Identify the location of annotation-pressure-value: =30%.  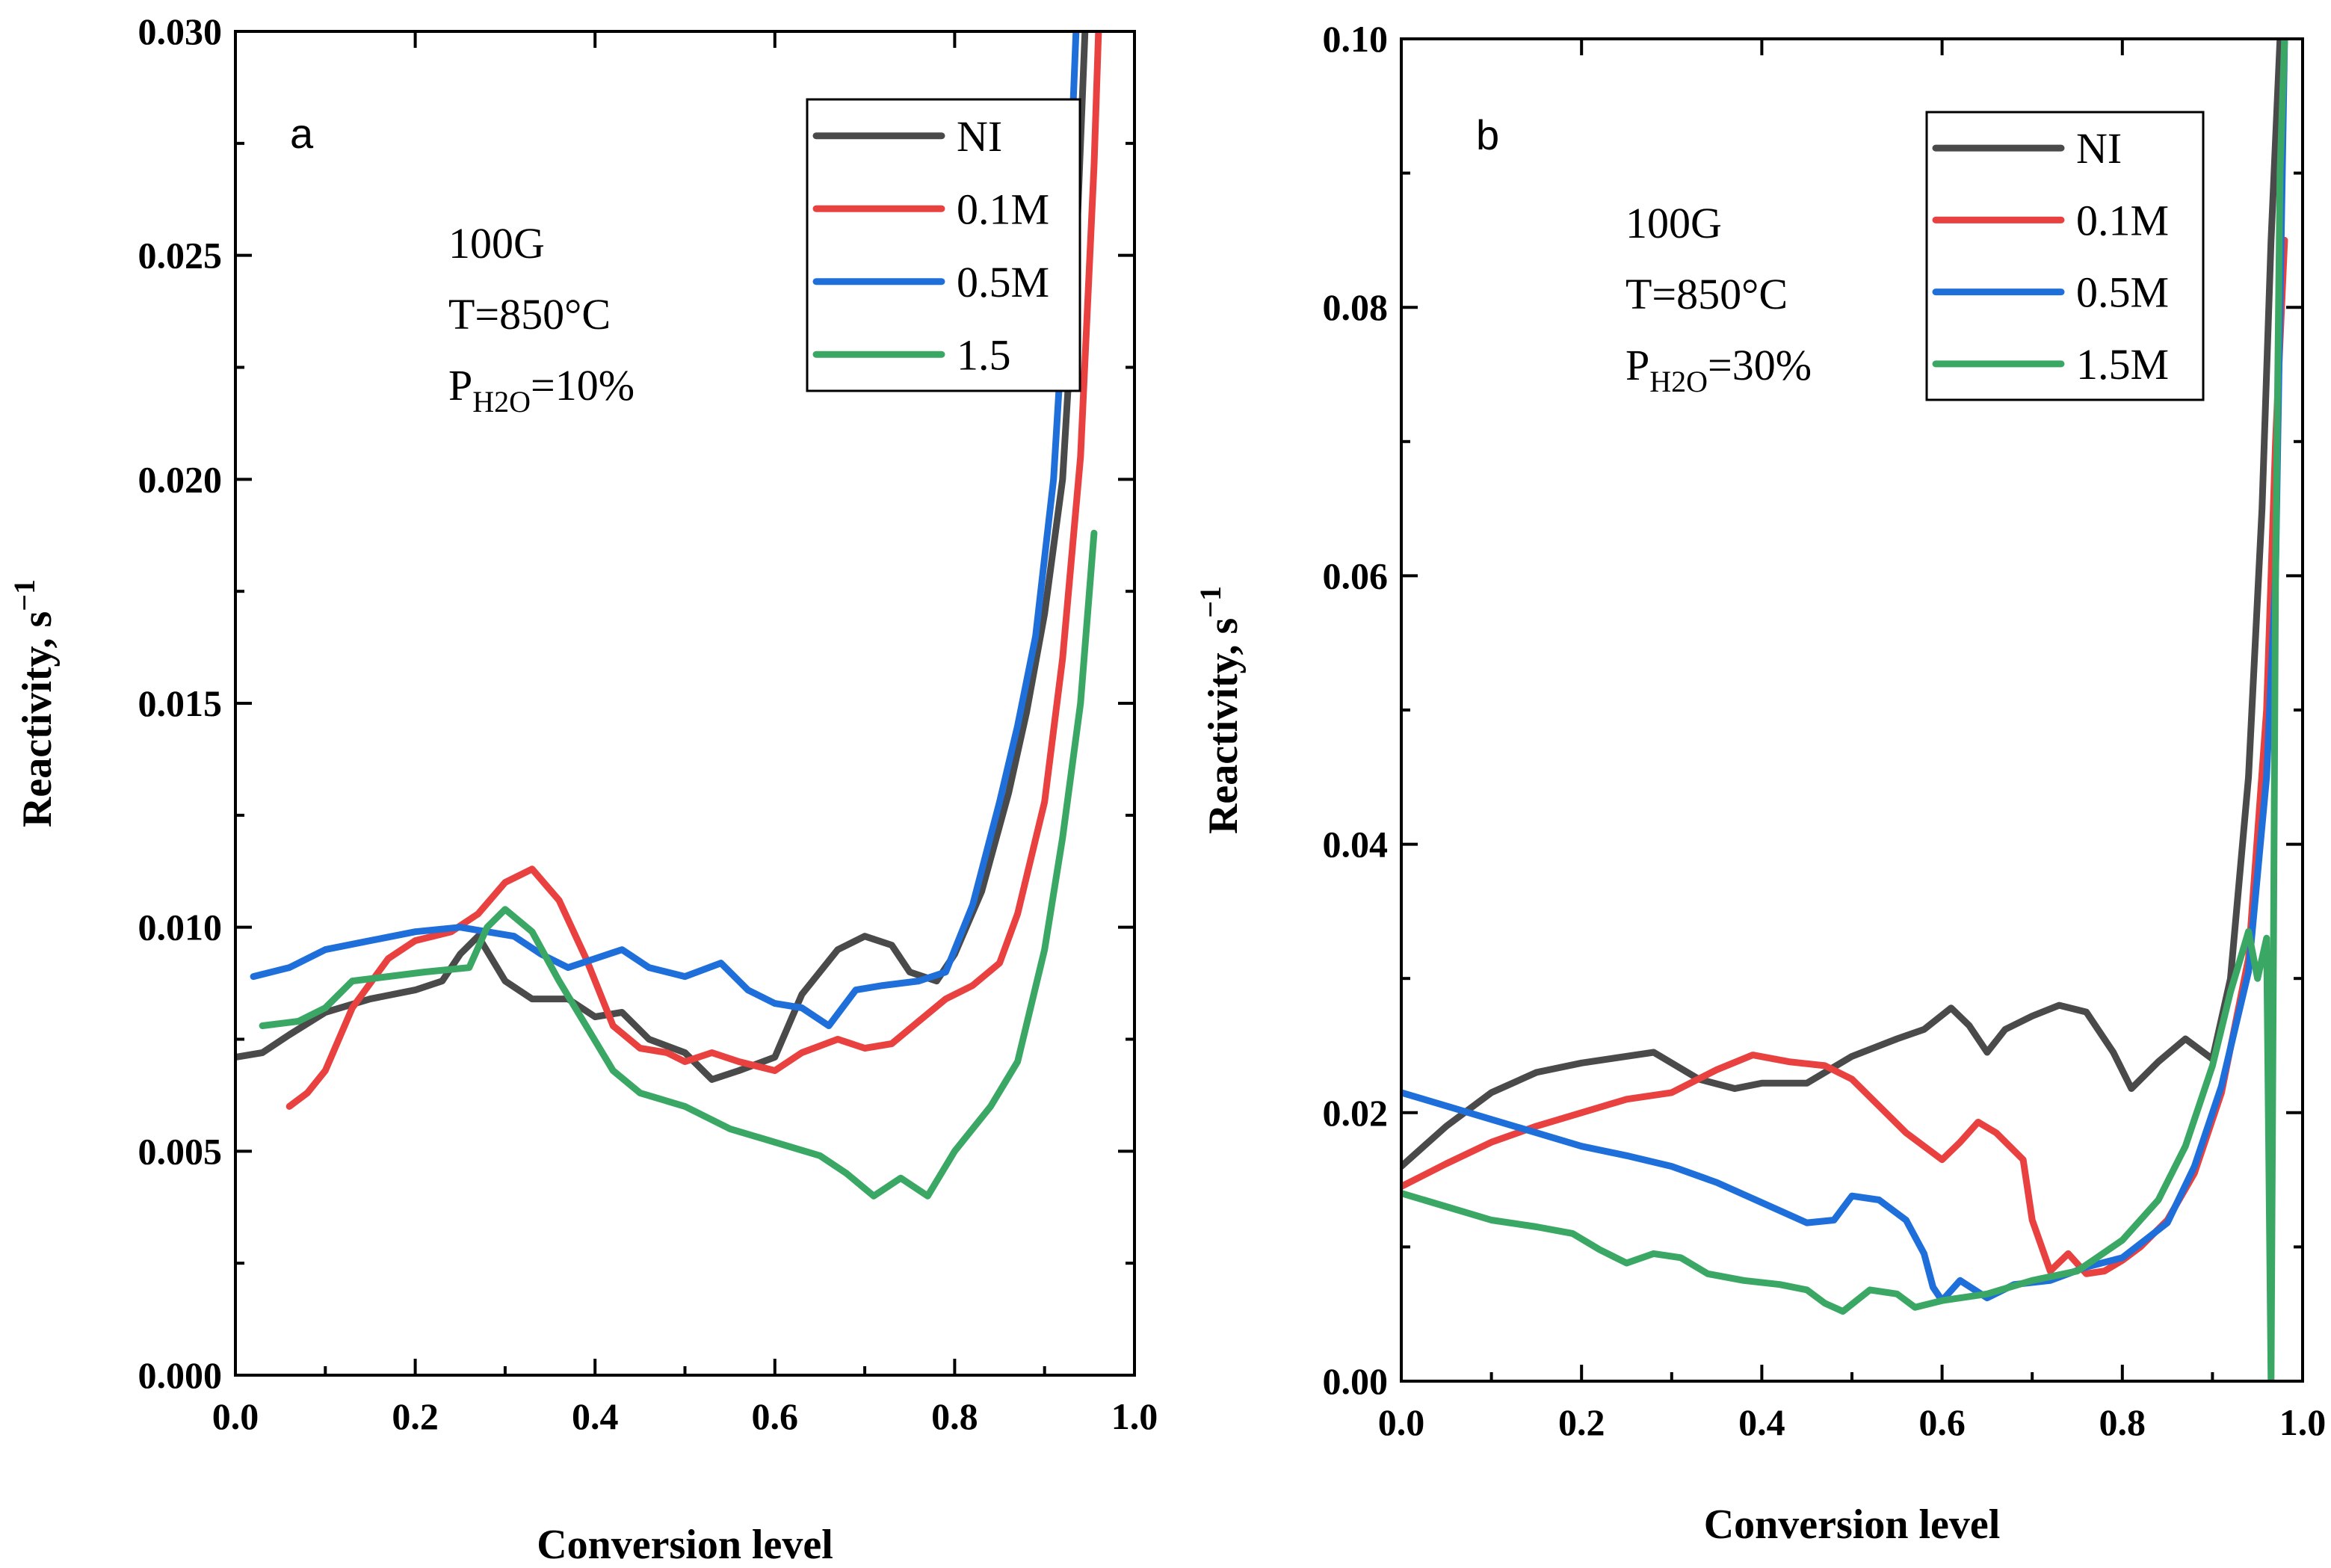
(1760, 365).